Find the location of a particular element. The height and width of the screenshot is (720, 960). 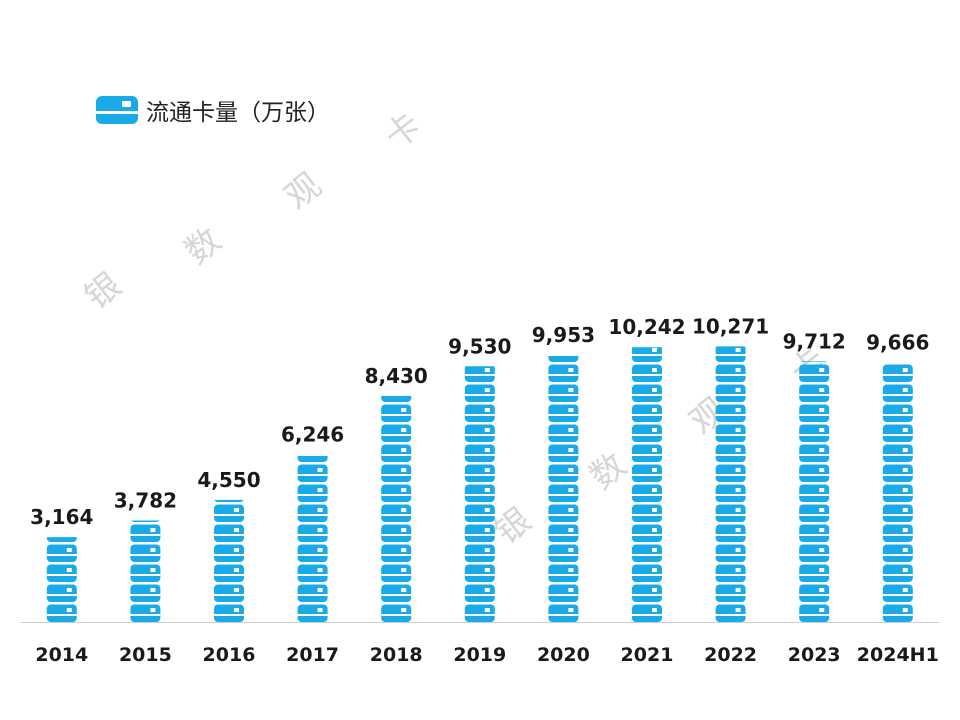

x-tick-label: 2021 is located at coordinates (647, 655).